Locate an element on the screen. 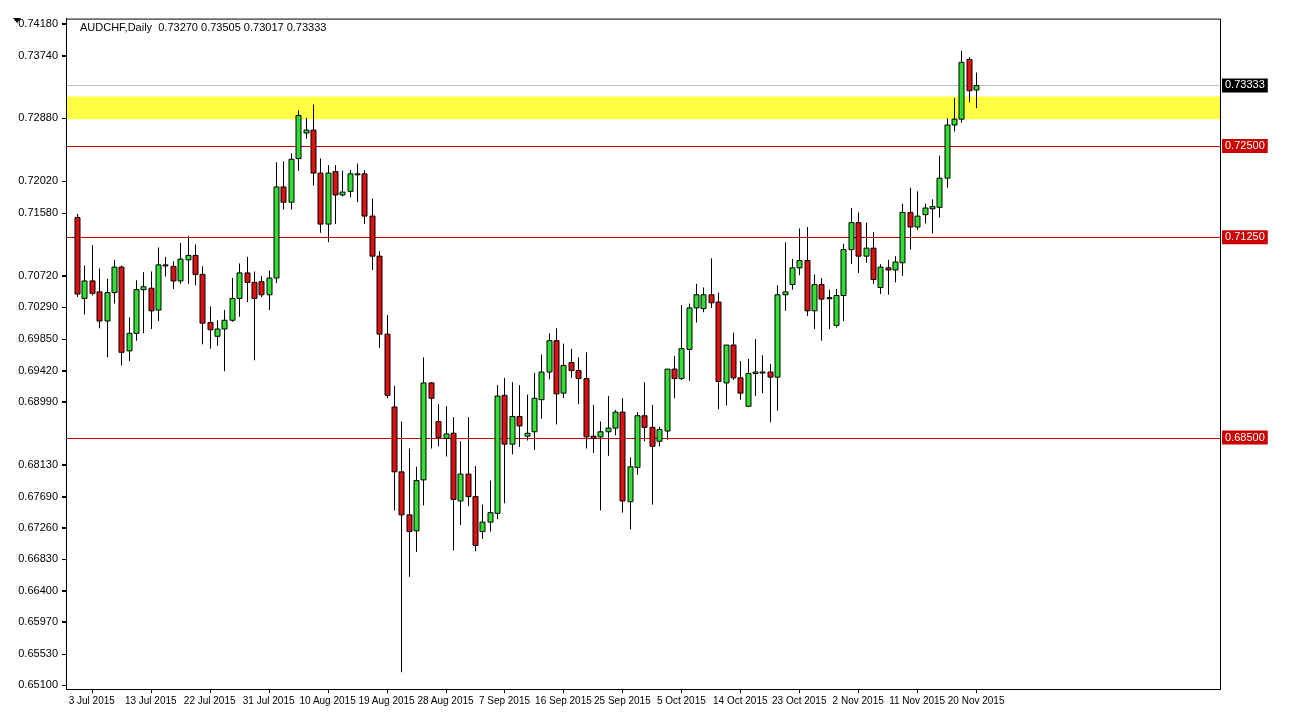  chart-title: AUDCHF,Daily 0.73270 0.73505 0.73017 0.73333 is located at coordinates (203, 27).